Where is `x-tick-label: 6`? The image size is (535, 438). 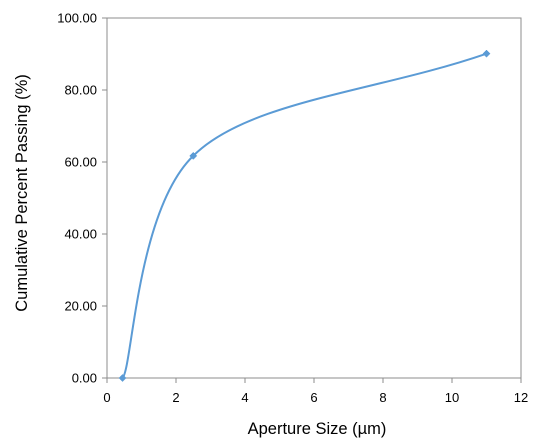 x-tick-label: 6 is located at coordinates (313, 397).